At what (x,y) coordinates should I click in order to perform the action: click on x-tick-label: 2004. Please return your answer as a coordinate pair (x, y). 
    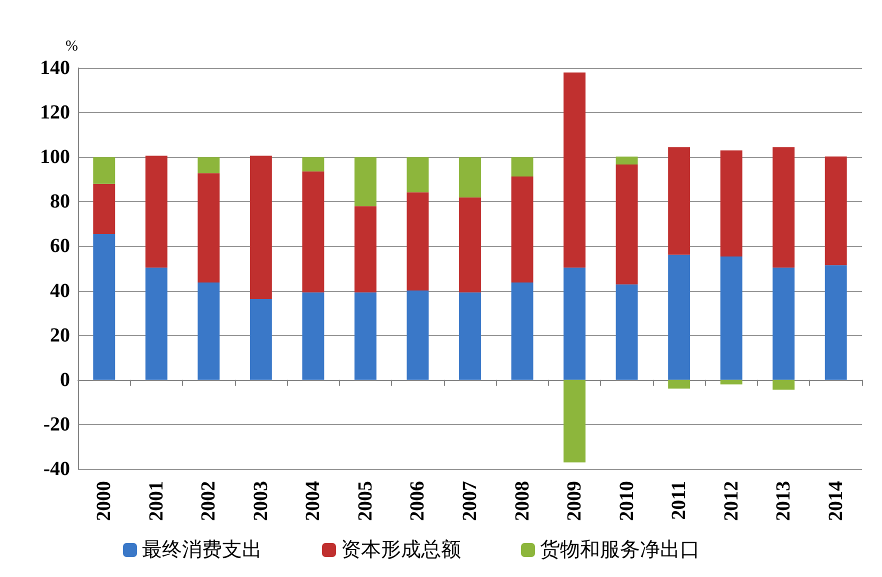
    Looking at the image, I should click on (313, 501).